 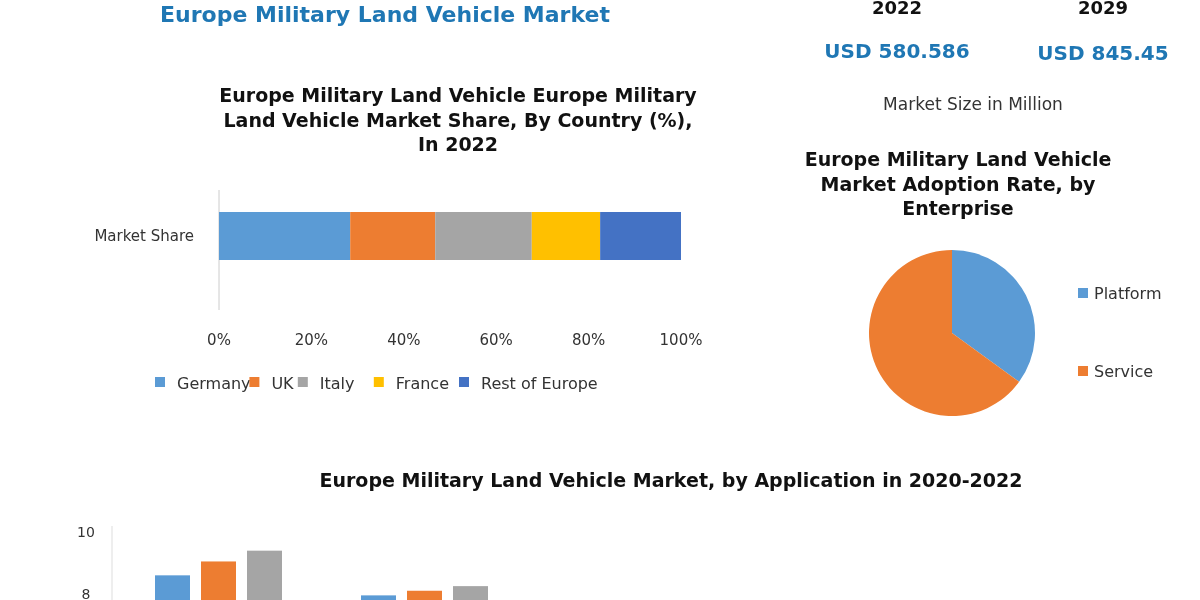 What do you see at coordinates (973, 104) in the screenshot?
I see `text: Market Size in Million` at bounding box center [973, 104].